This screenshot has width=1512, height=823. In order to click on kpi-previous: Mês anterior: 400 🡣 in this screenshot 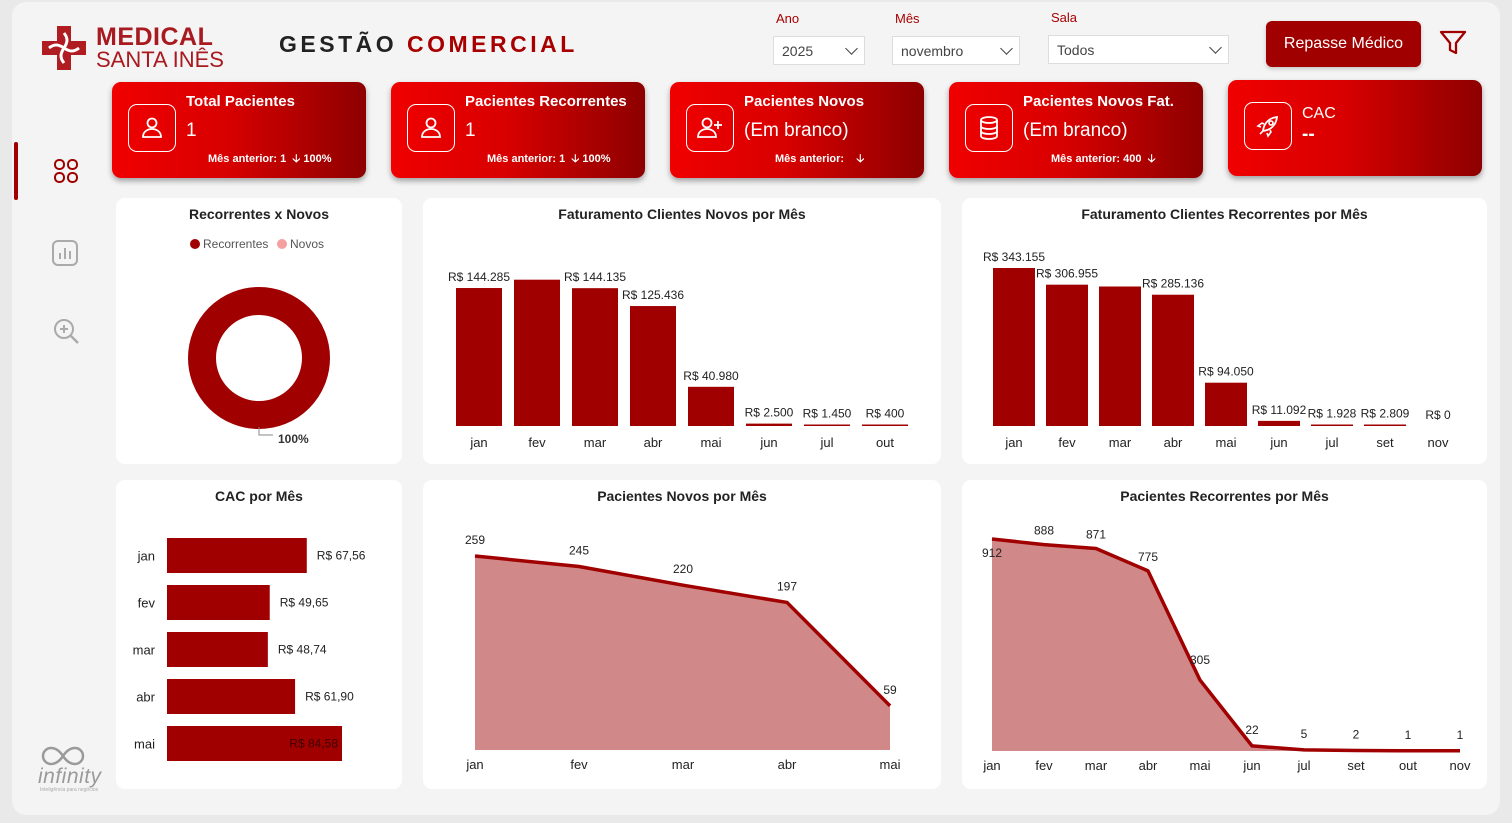, I will do `click(1103, 159)`.